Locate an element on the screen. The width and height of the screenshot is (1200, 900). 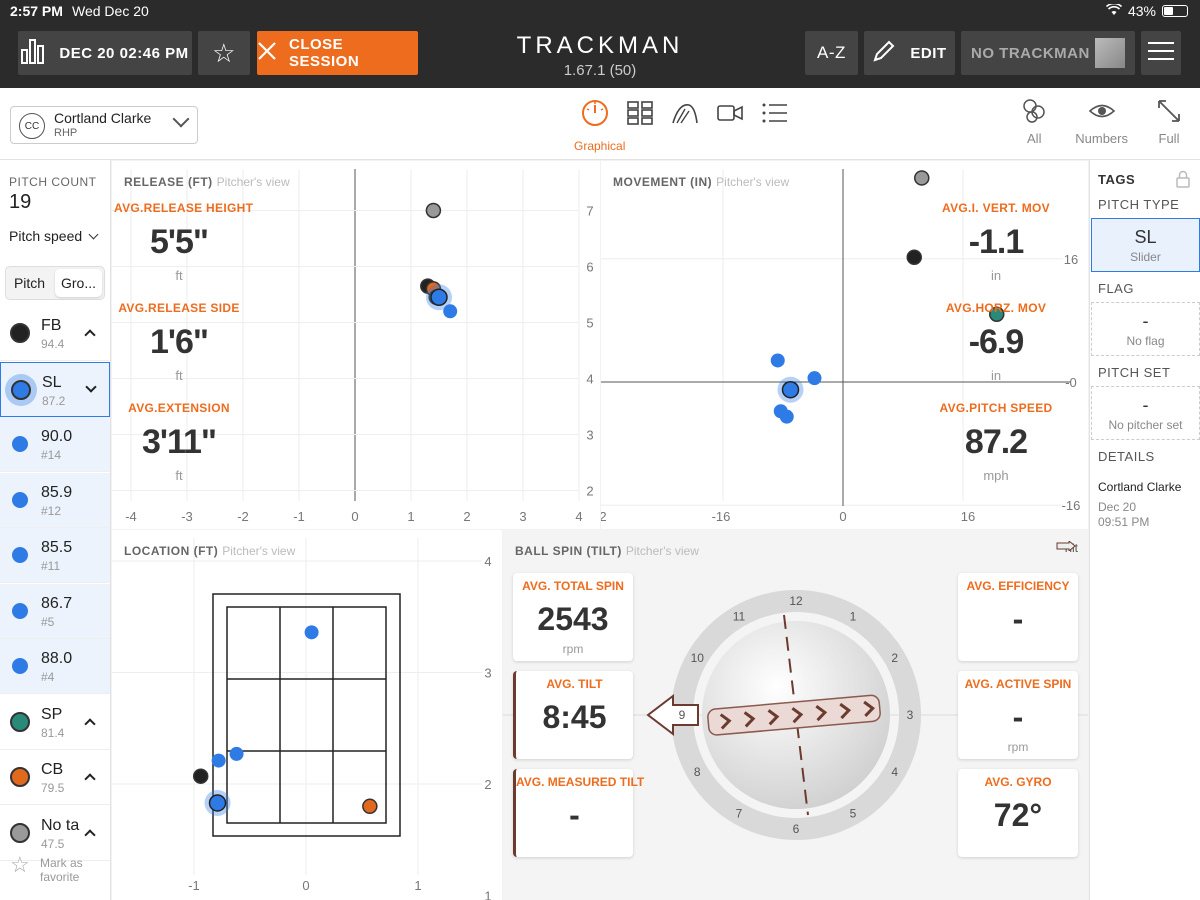
pitch-color-dot is located at coordinates (20, 777).